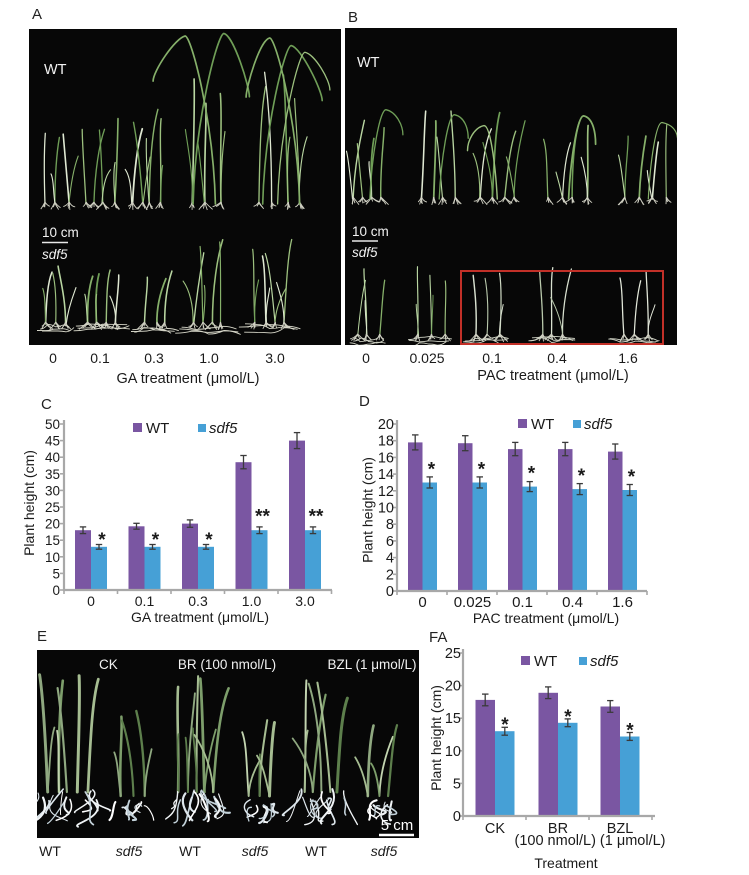  What do you see at coordinates (622, 602) in the screenshot?
I see `svg-text: 1.6` at bounding box center [622, 602].